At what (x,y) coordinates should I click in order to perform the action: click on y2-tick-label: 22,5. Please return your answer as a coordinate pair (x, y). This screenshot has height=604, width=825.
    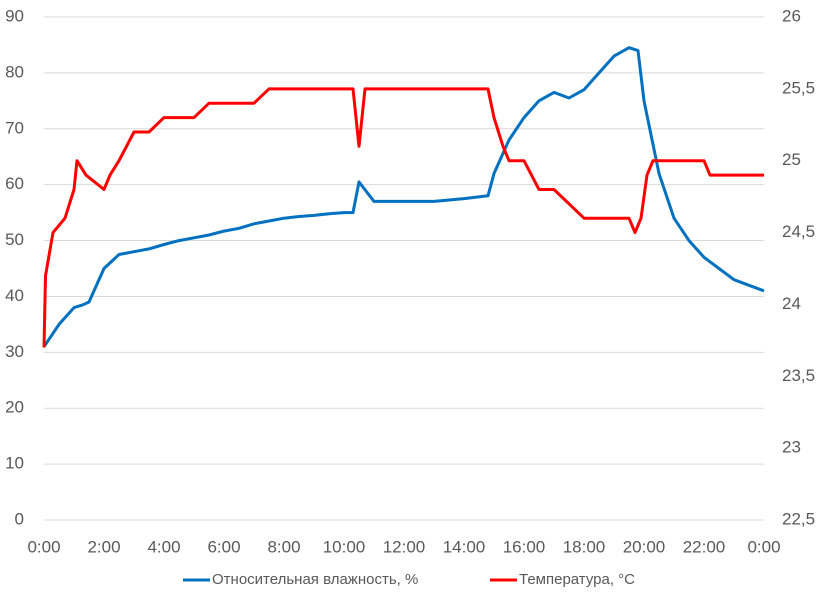
    Looking at the image, I should click on (798, 518).